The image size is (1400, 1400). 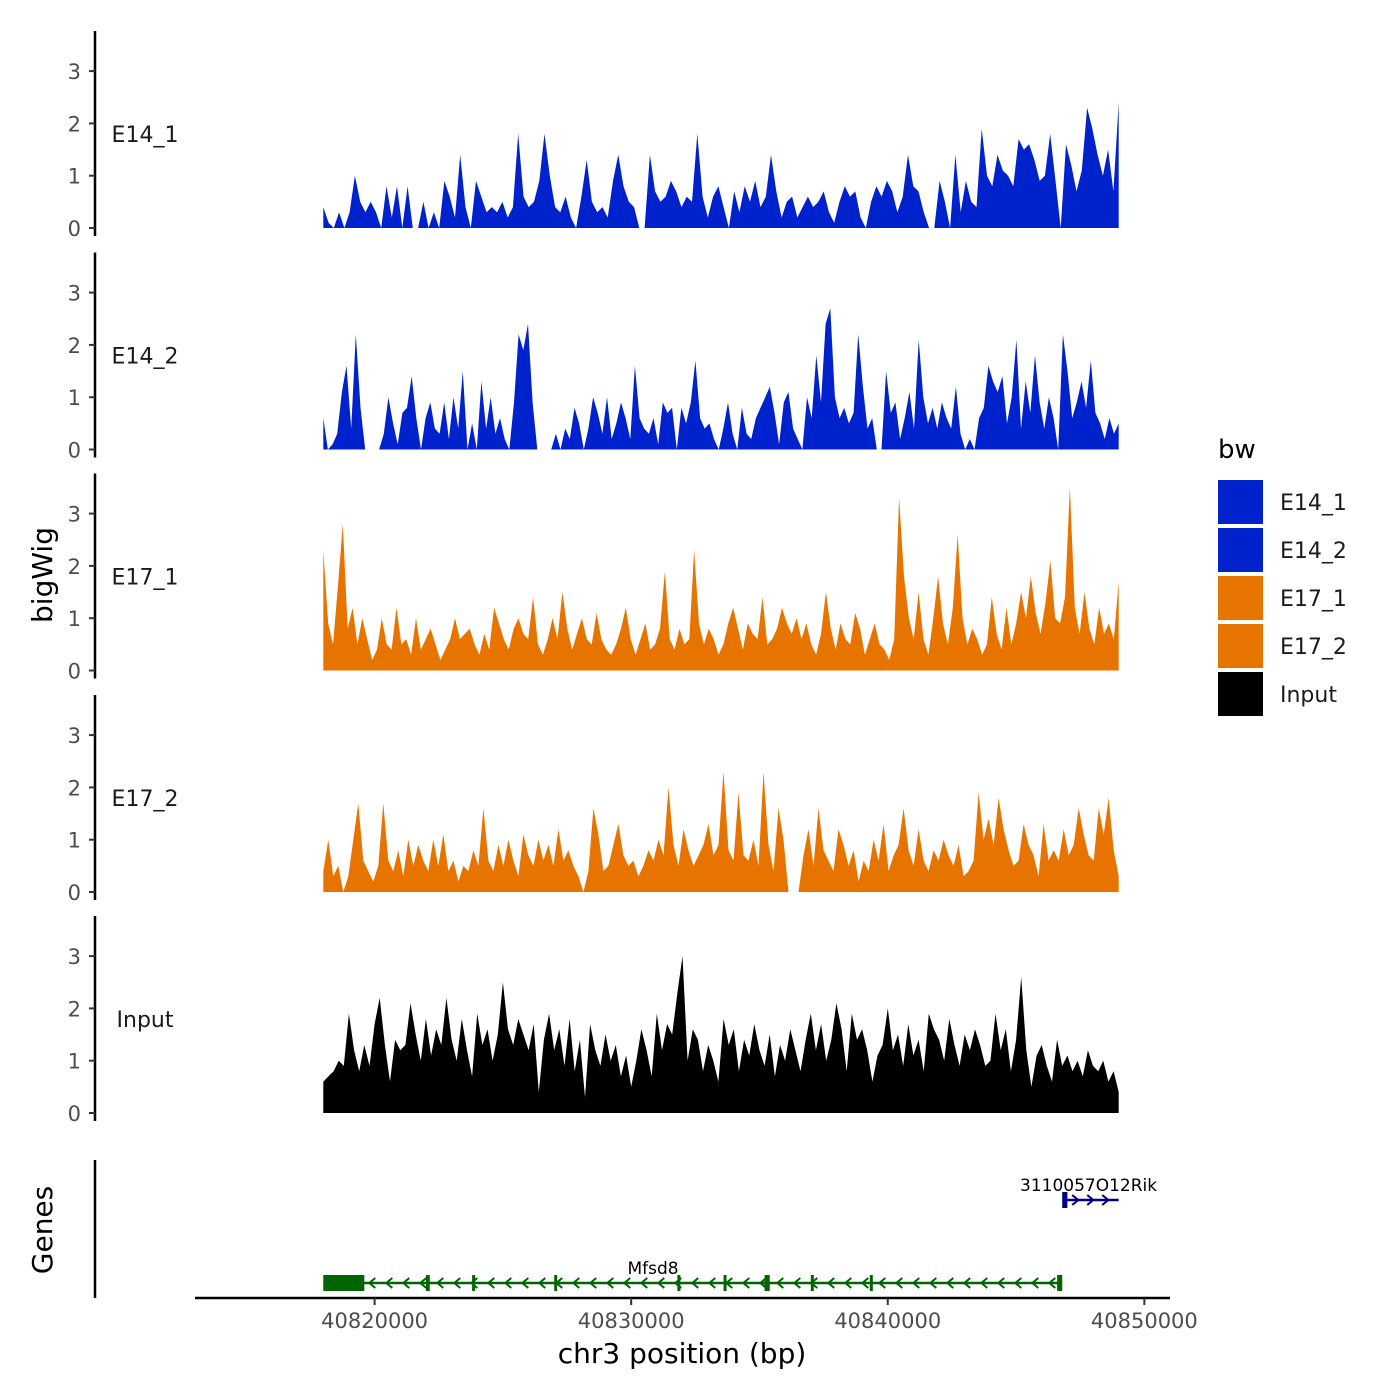 What do you see at coordinates (652, 1269) in the screenshot?
I see `gene-label: Mfsd8` at bounding box center [652, 1269].